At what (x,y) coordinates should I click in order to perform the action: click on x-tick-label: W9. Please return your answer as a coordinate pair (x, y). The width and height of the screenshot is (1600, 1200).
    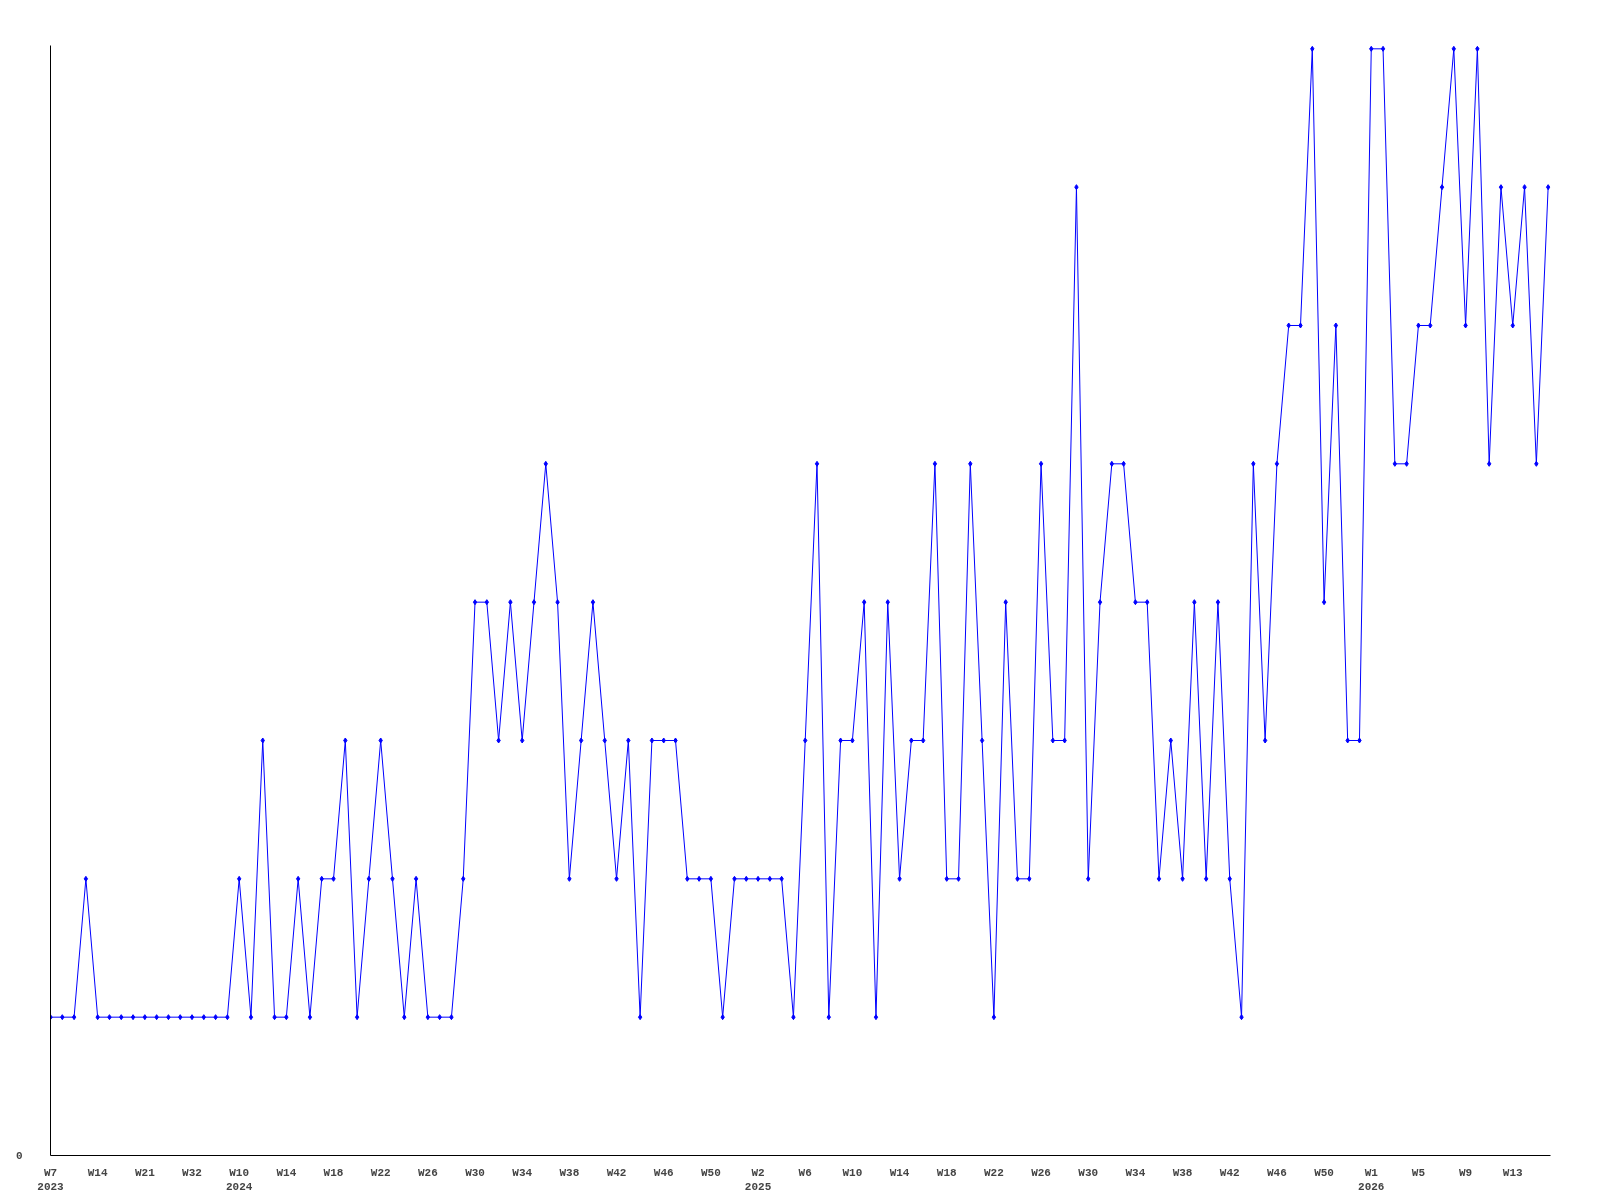
    Looking at the image, I should click on (1465, 1172).